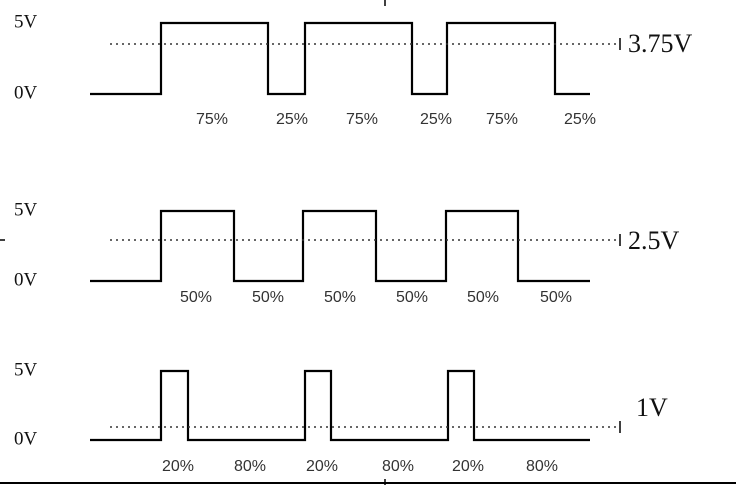 This screenshot has width=736, height=485. Describe the element at coordinates (660, 43) in the screenshot. I see `average-voltage: 3.75V` at that location.